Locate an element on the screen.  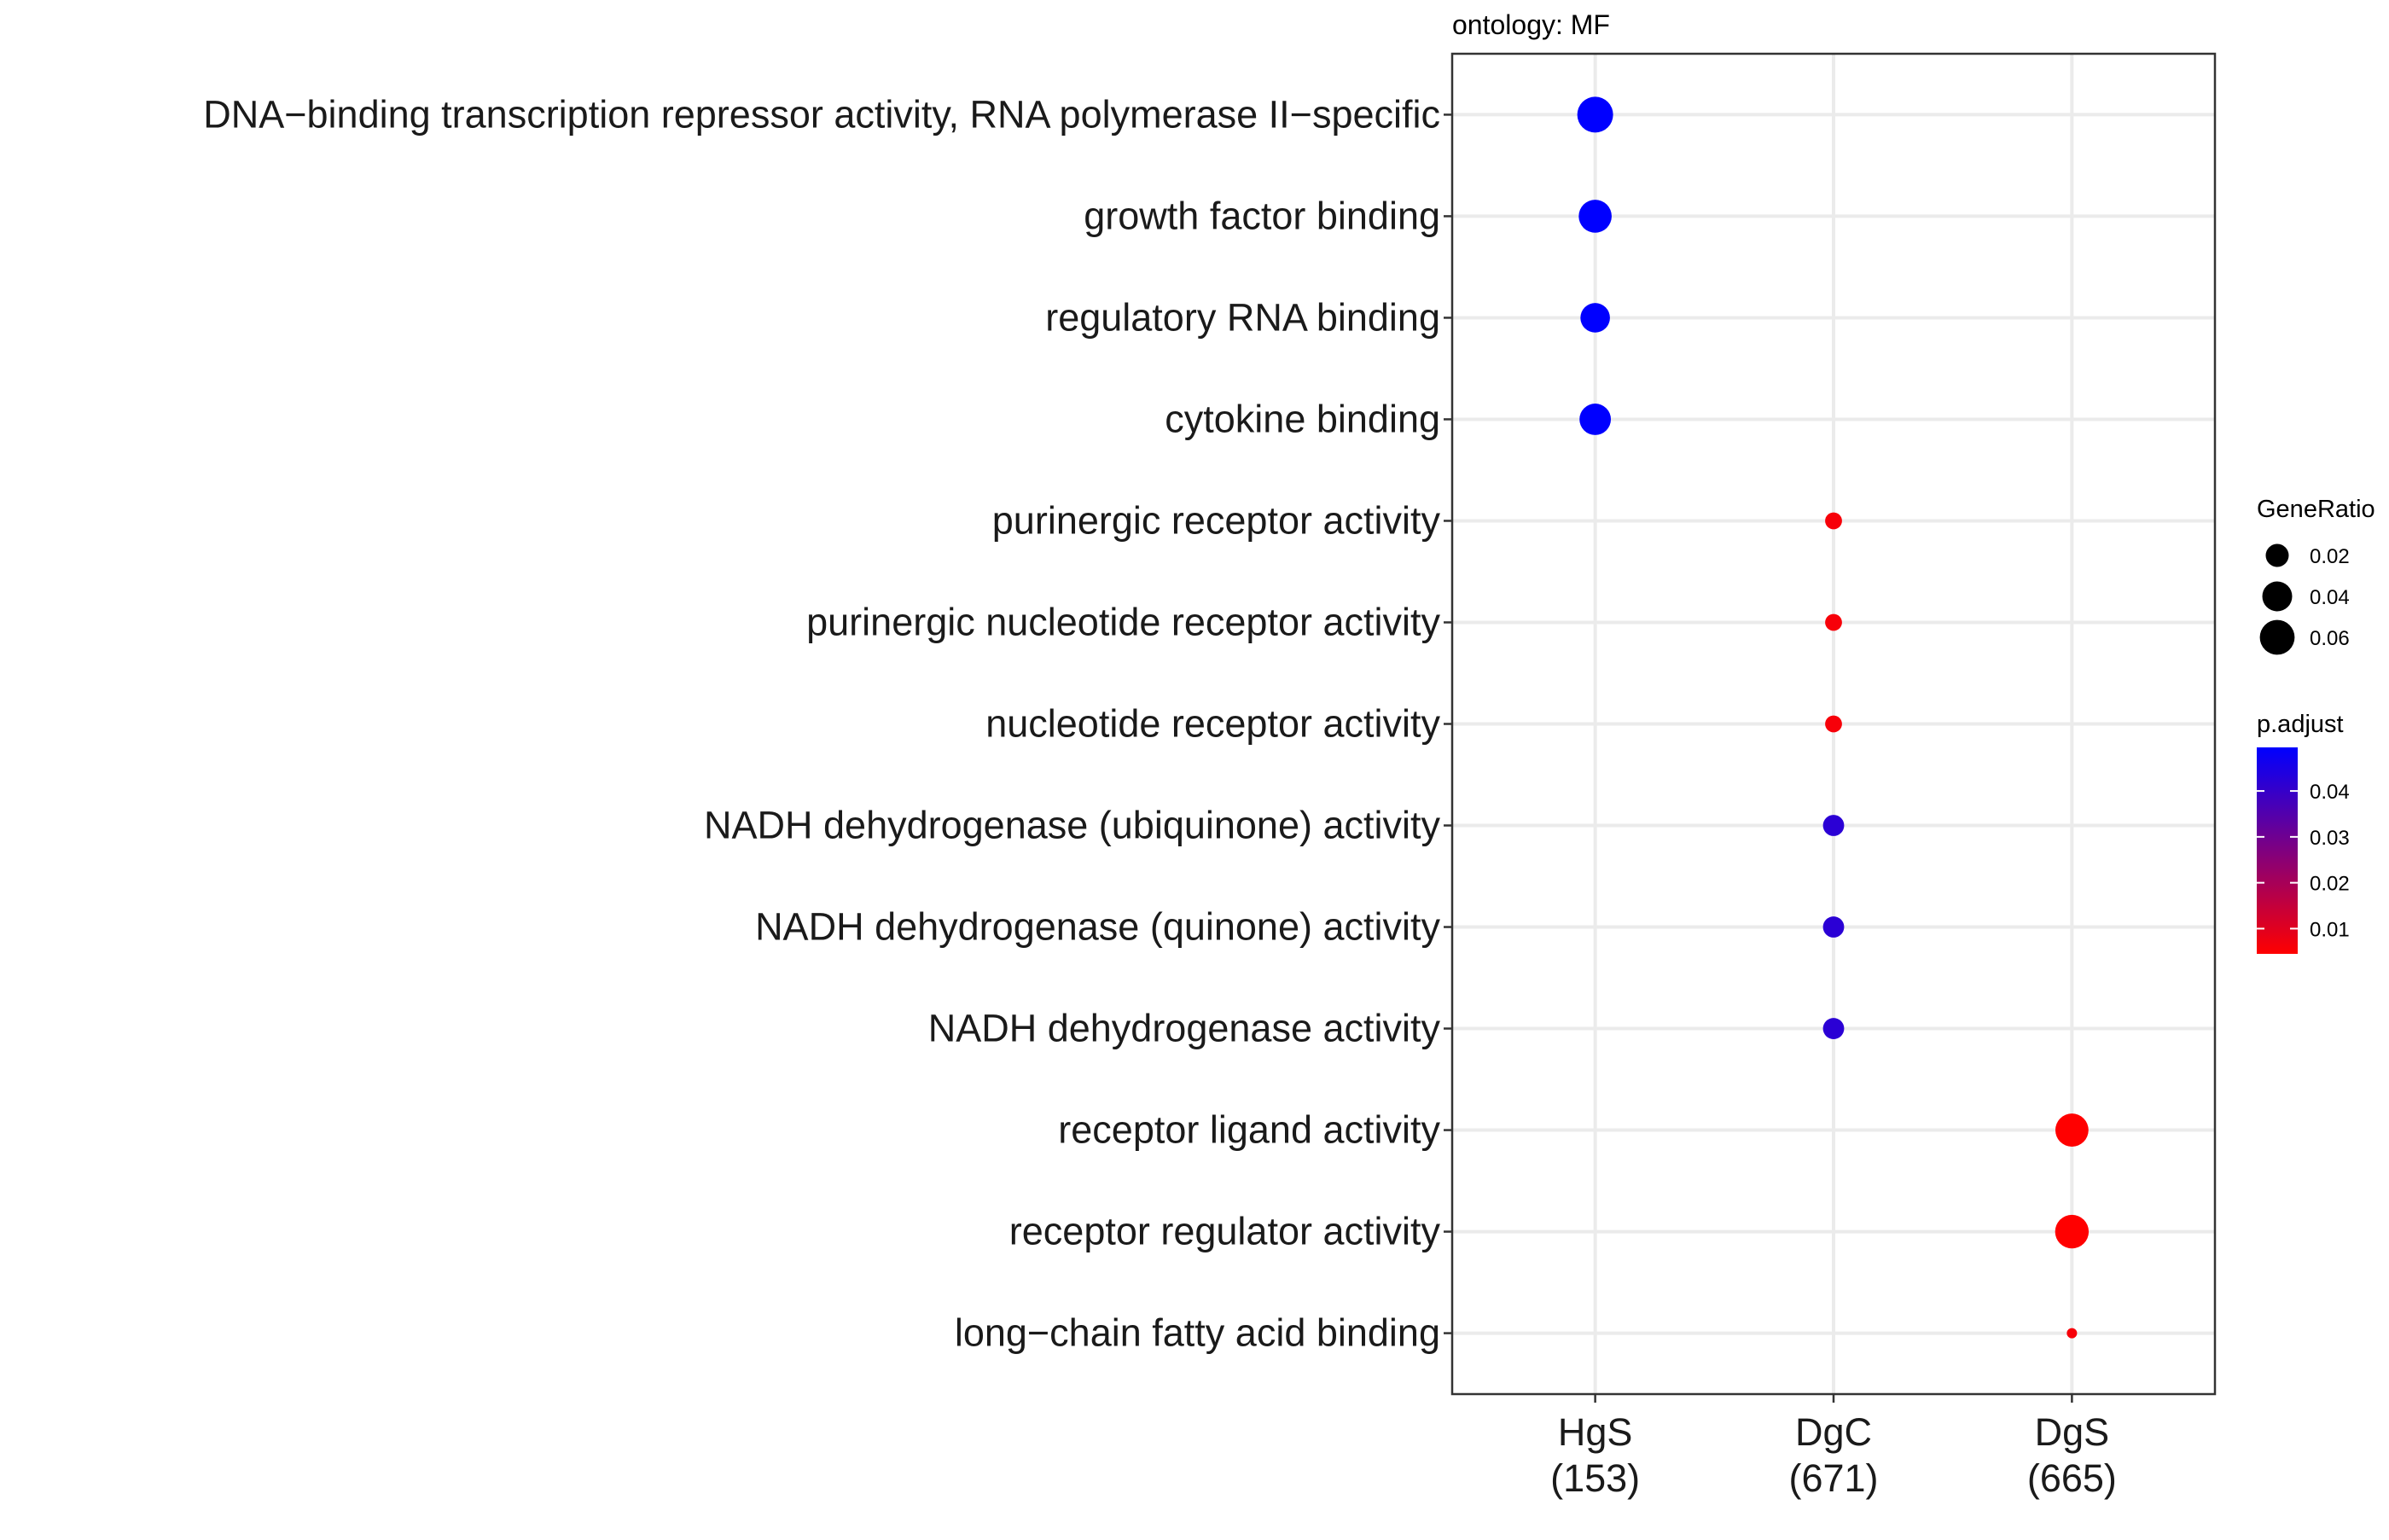
y-tick-label: long−chain fatty acid binding is located at coordinates (1197, 1333).